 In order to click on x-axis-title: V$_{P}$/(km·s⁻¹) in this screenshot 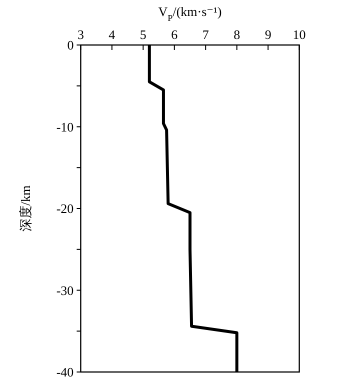, I will do `click(190, 13)`.